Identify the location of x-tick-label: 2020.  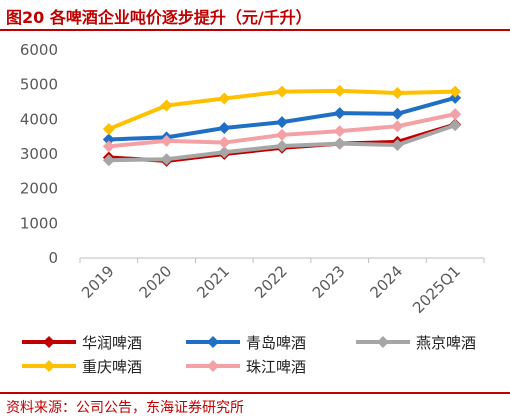
(156, 282).